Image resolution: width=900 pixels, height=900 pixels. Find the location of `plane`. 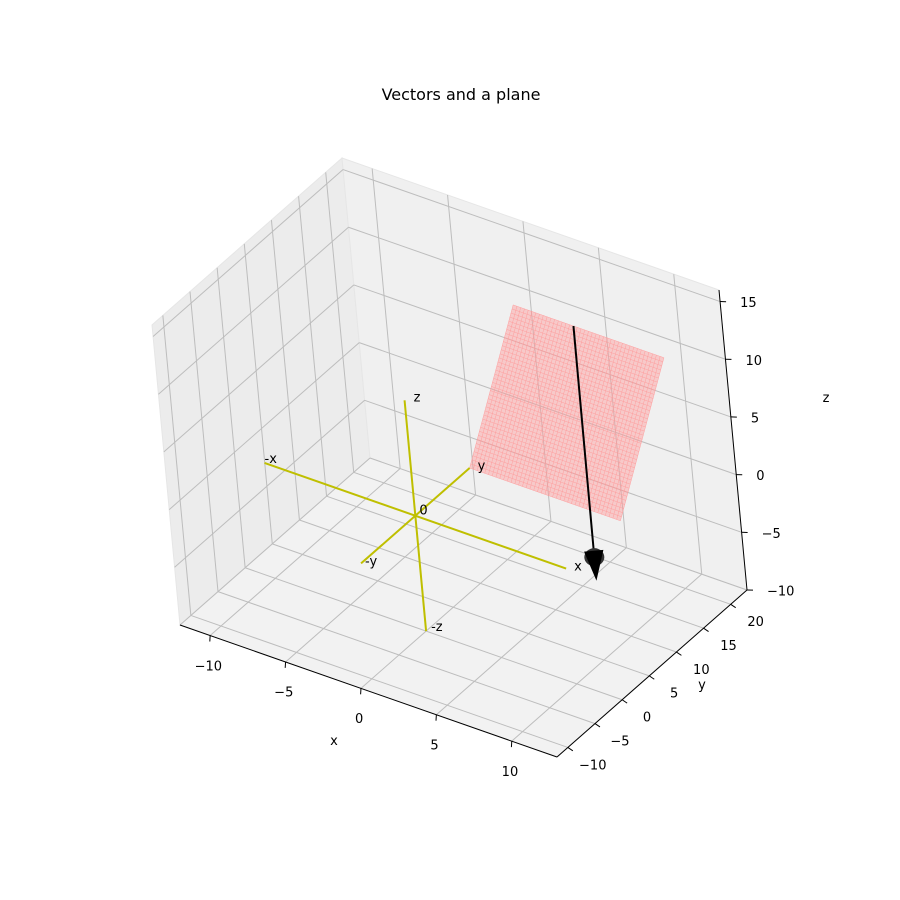

plane is located at coordinates (567, 413).